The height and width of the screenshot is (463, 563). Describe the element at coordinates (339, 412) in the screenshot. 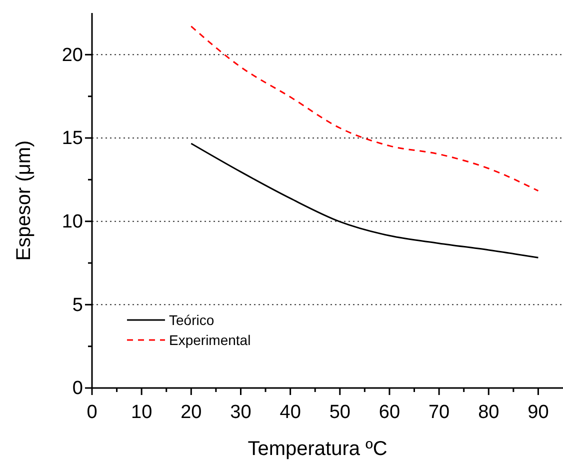

I see `x-tick-label: 50` at that location.